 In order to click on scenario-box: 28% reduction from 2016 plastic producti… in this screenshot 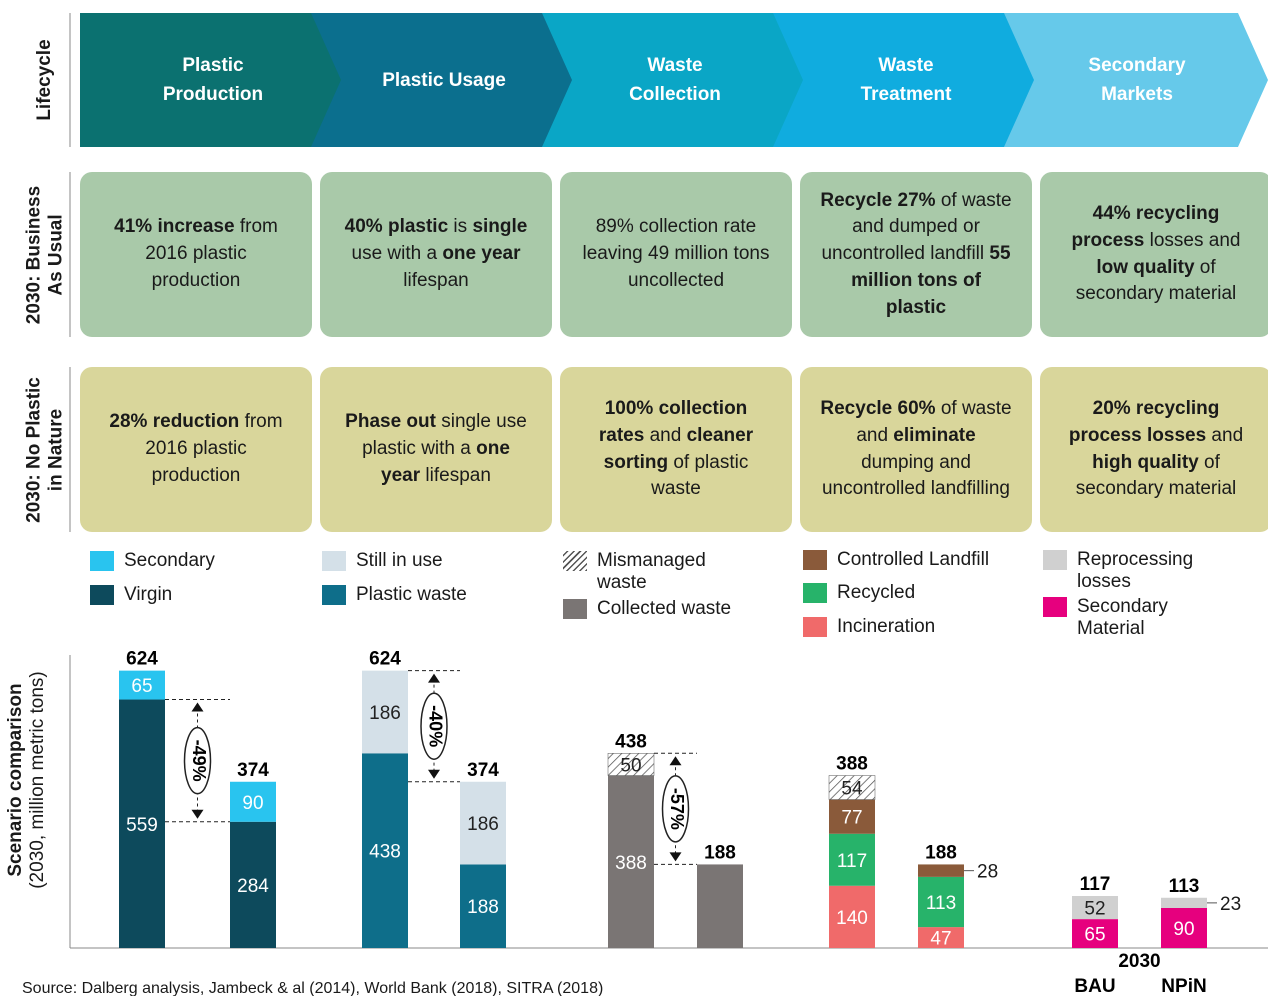, I will do `click(196, 449)`.